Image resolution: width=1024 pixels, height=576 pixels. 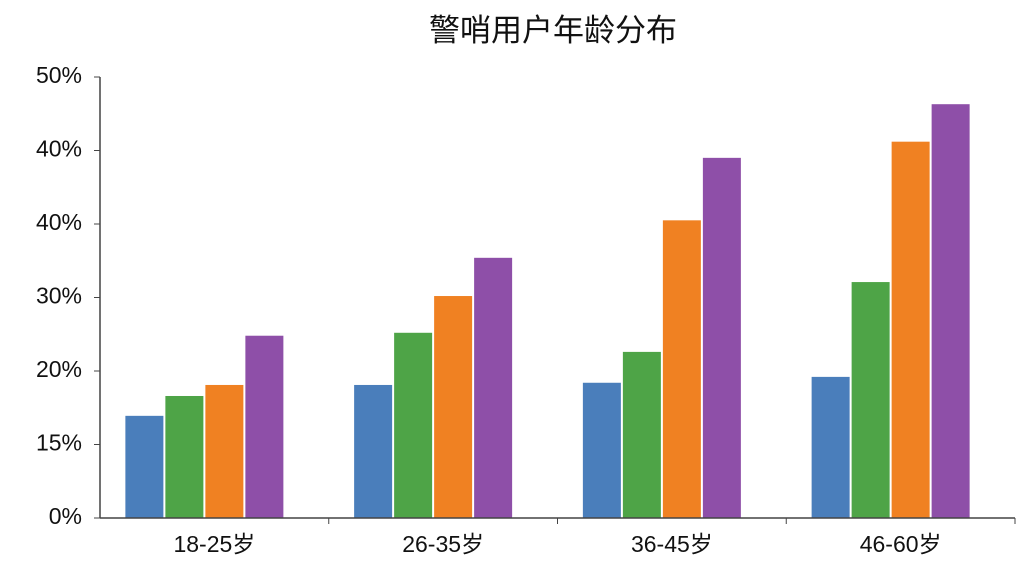 What do you see at coordinates (65, 516) in the screenshot?
I see `y-tick-label: 0%` at bounding box center [65, 516].